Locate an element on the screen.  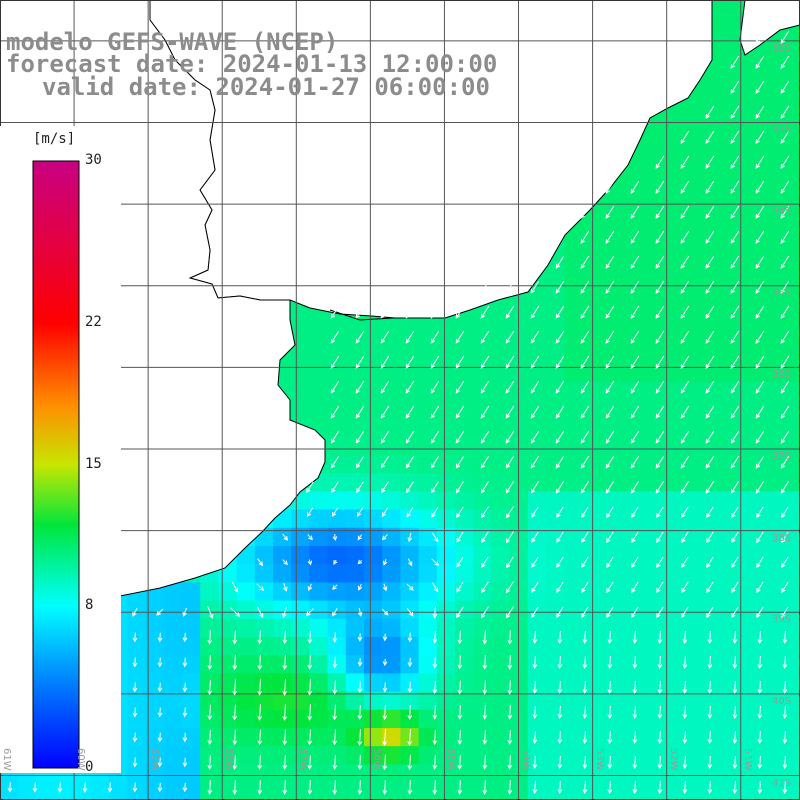
latitude-label: 41S is located at coordinates (782, 783).